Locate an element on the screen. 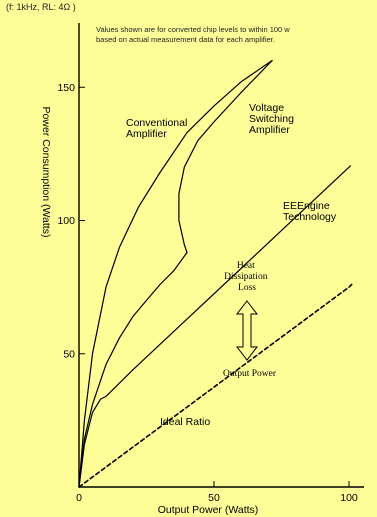 The image size is (377, 517). conventional-label-line-1: Conventional is located at coordinates (156, 123).